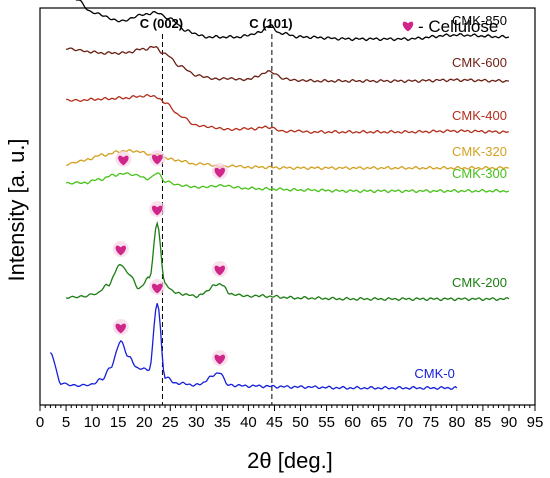  I want to click on x-tick-label: 80, so click(456, 422).